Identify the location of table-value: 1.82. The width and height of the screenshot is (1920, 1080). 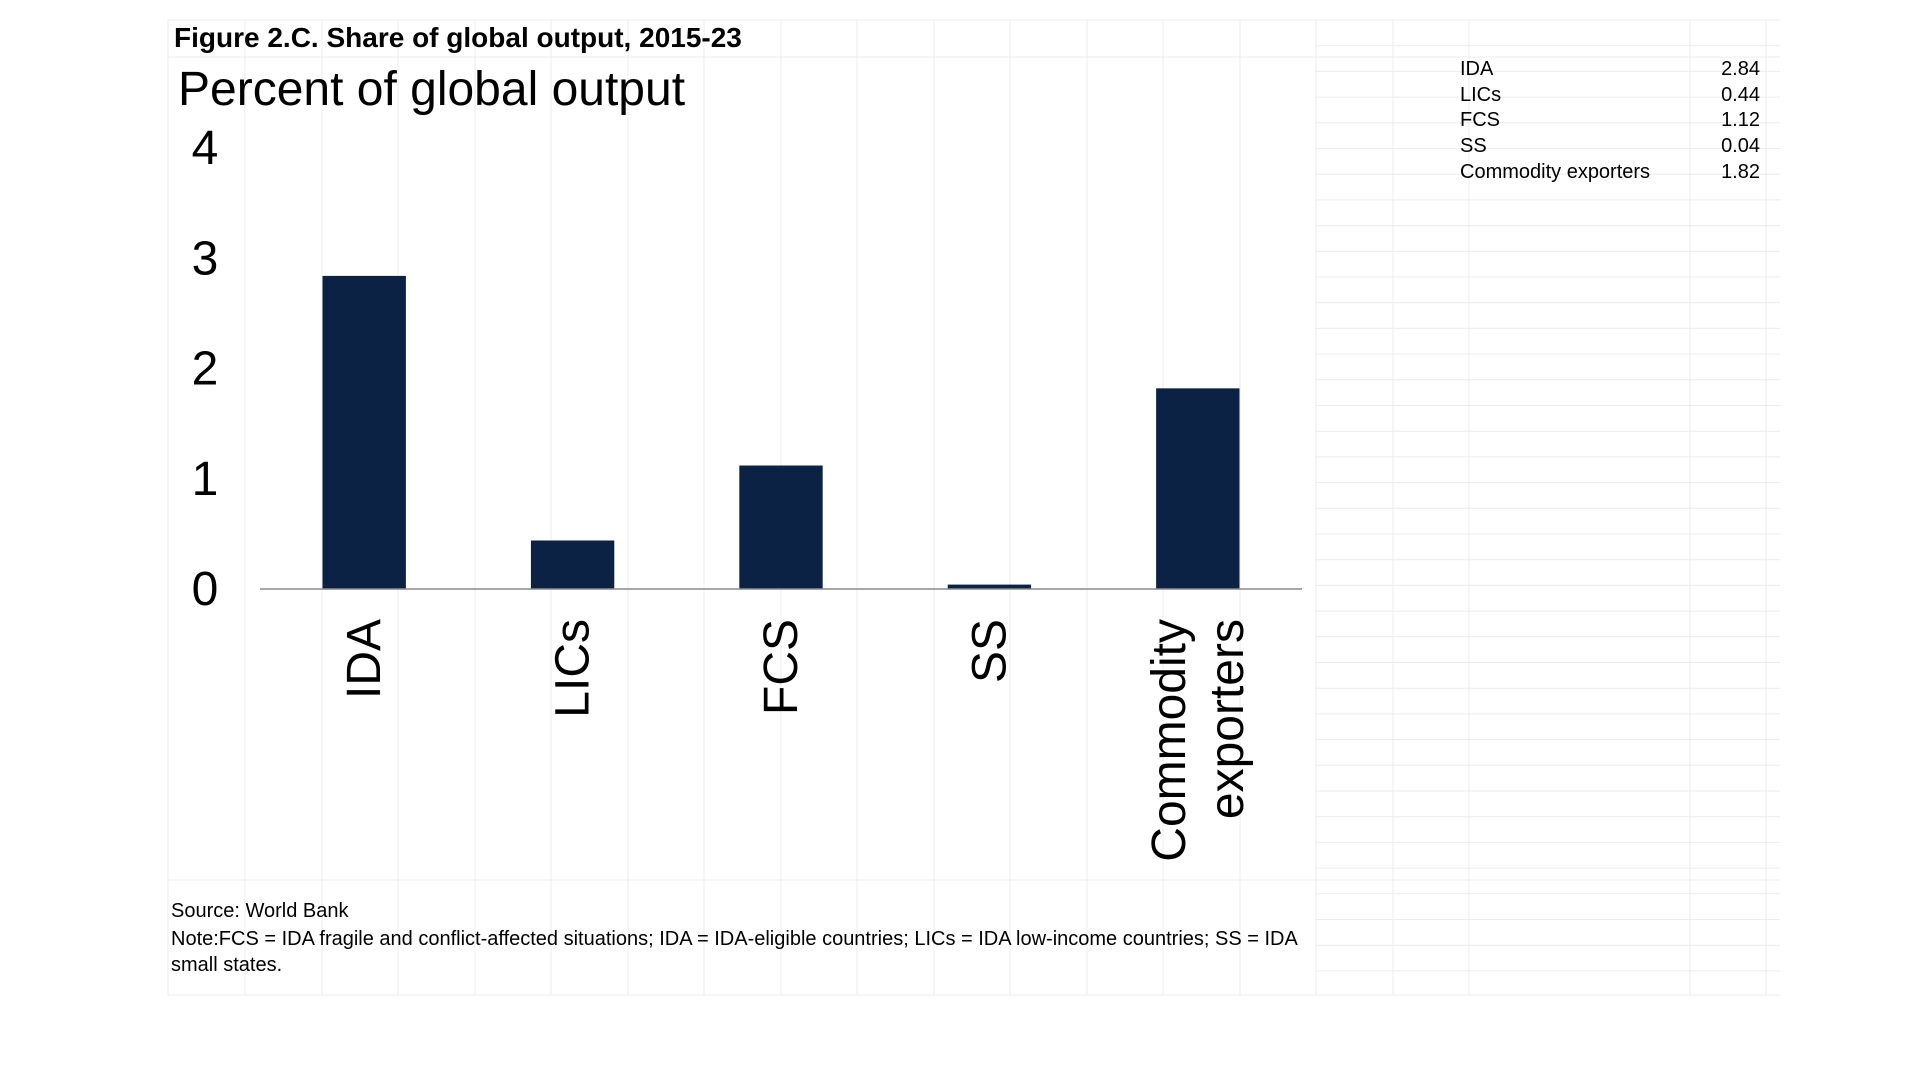
(1740, 171).